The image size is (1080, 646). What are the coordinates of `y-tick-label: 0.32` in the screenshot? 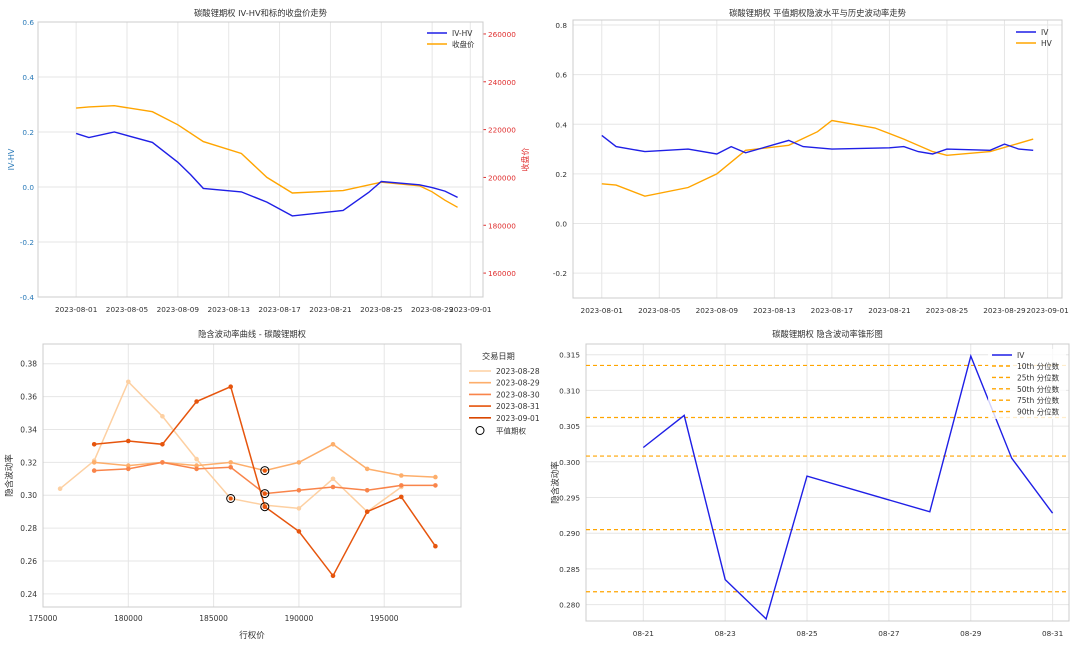 It's located at (28, 462).